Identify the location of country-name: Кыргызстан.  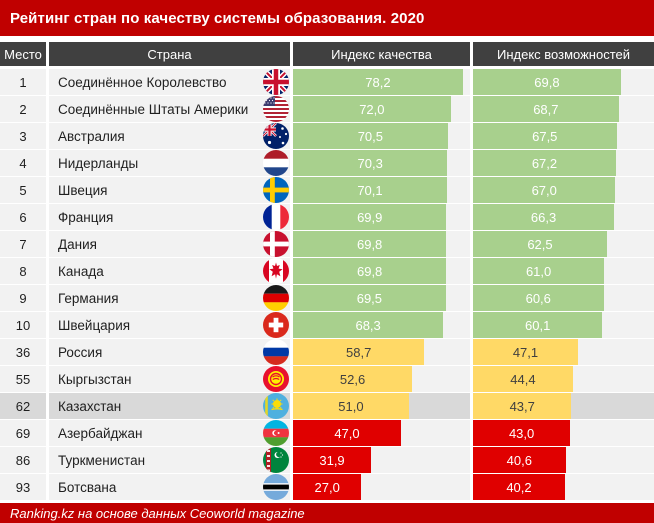
(95, 379).